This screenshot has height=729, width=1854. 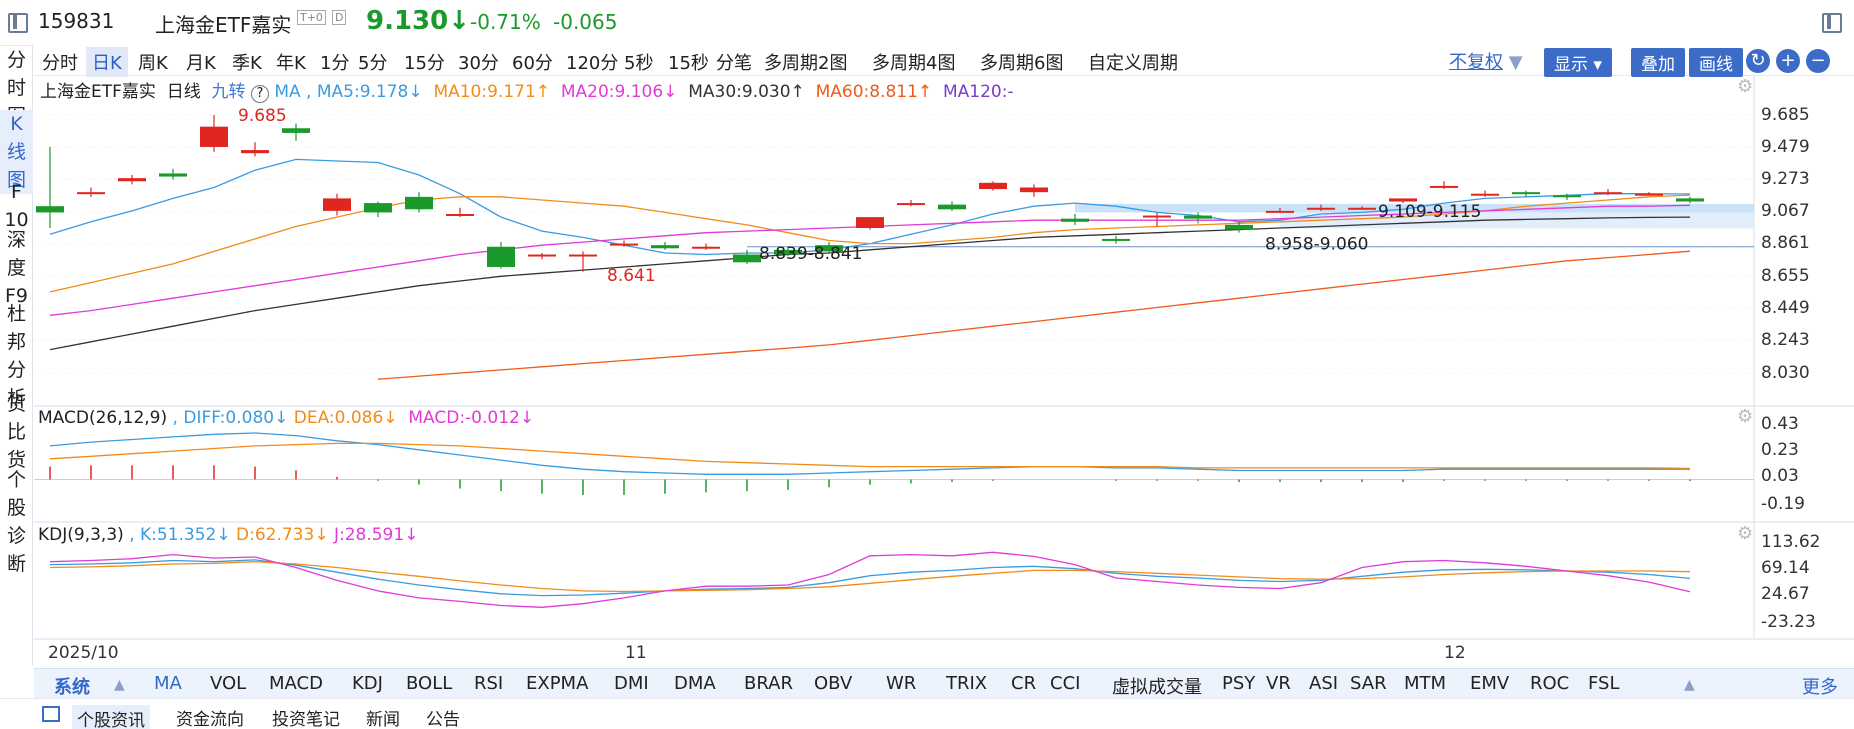 I want to click on ma5-value: MA5:9.178↓, so click(x=369, y=92).